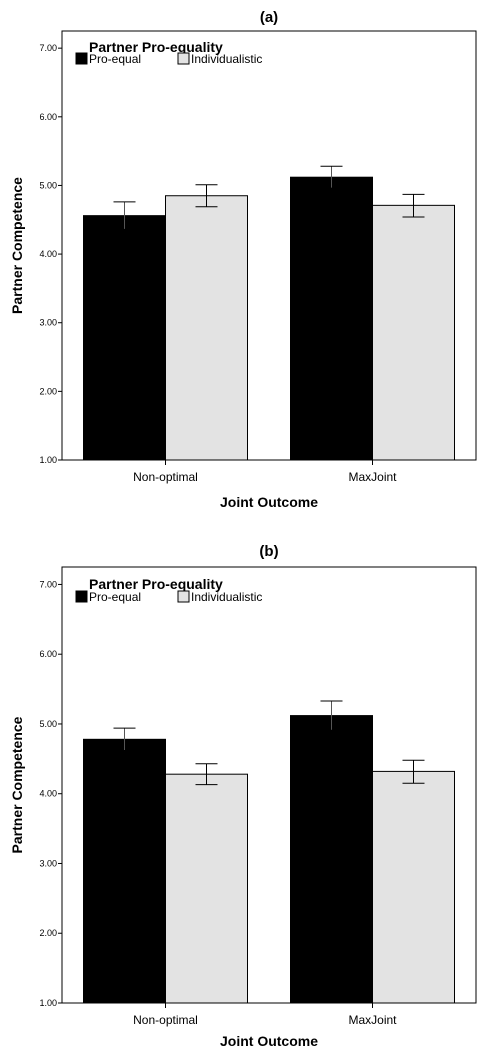  I want to click on chart-title: (b), so click(268, 551).